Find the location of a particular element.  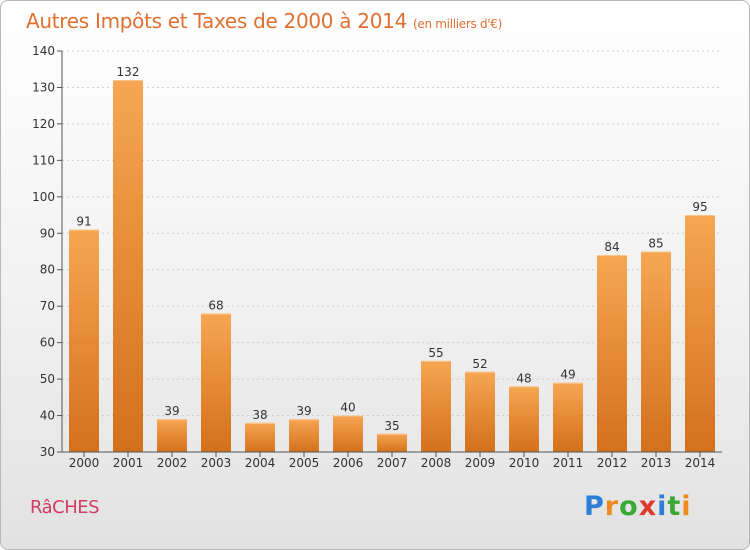

value-label: 84 is located at coordinates (611, 247).